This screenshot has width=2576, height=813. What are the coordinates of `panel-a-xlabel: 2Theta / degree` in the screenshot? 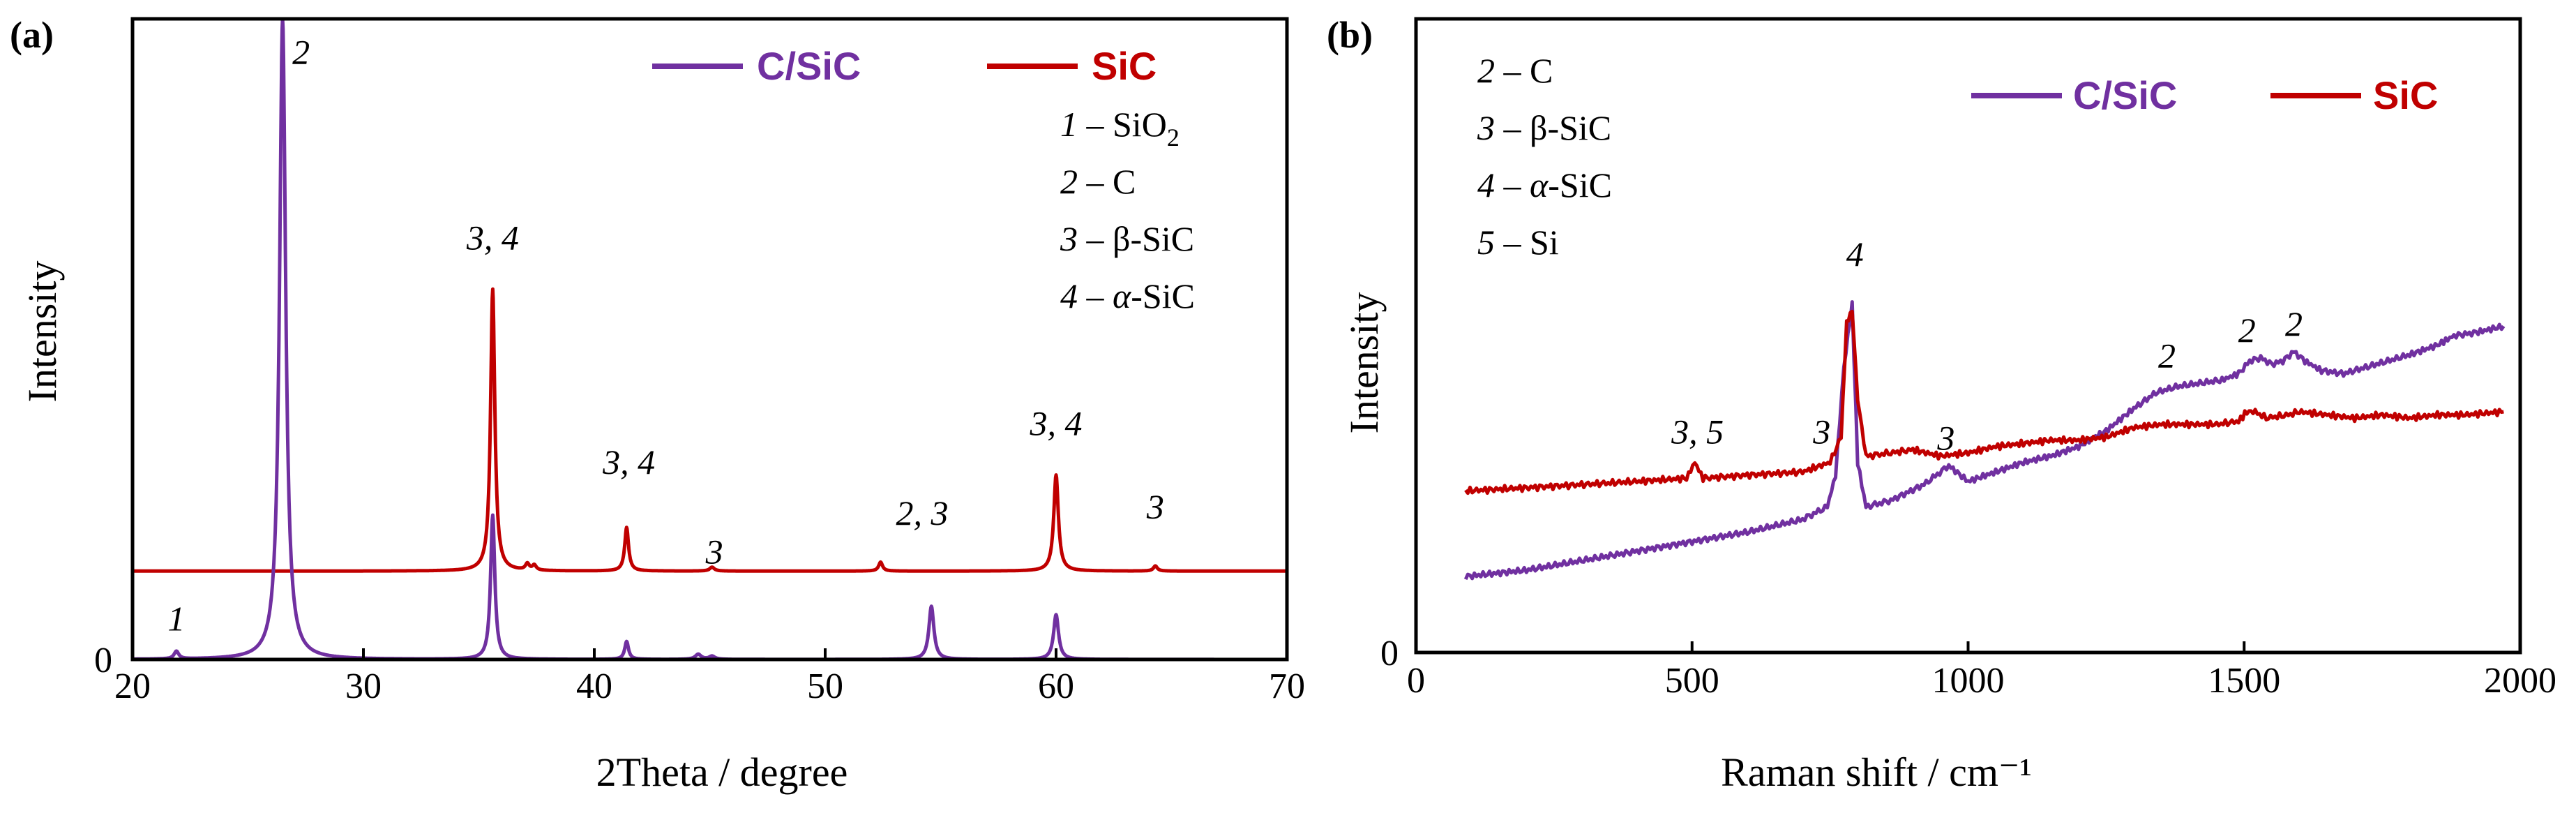 It's located at (722, 772).